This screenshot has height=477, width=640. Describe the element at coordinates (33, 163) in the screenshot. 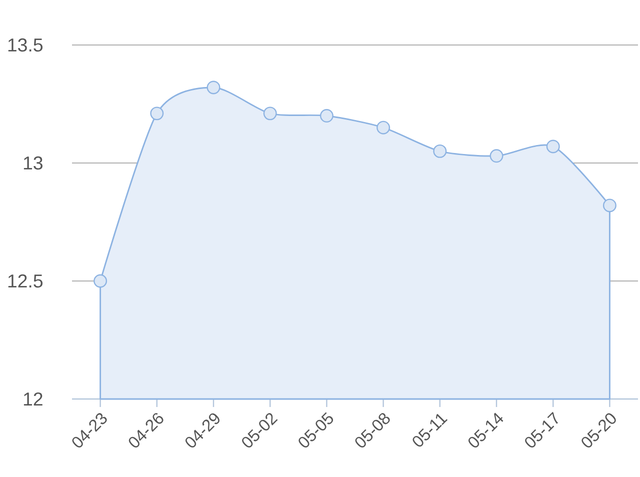

I see `y-tick-label: 13` at that location.